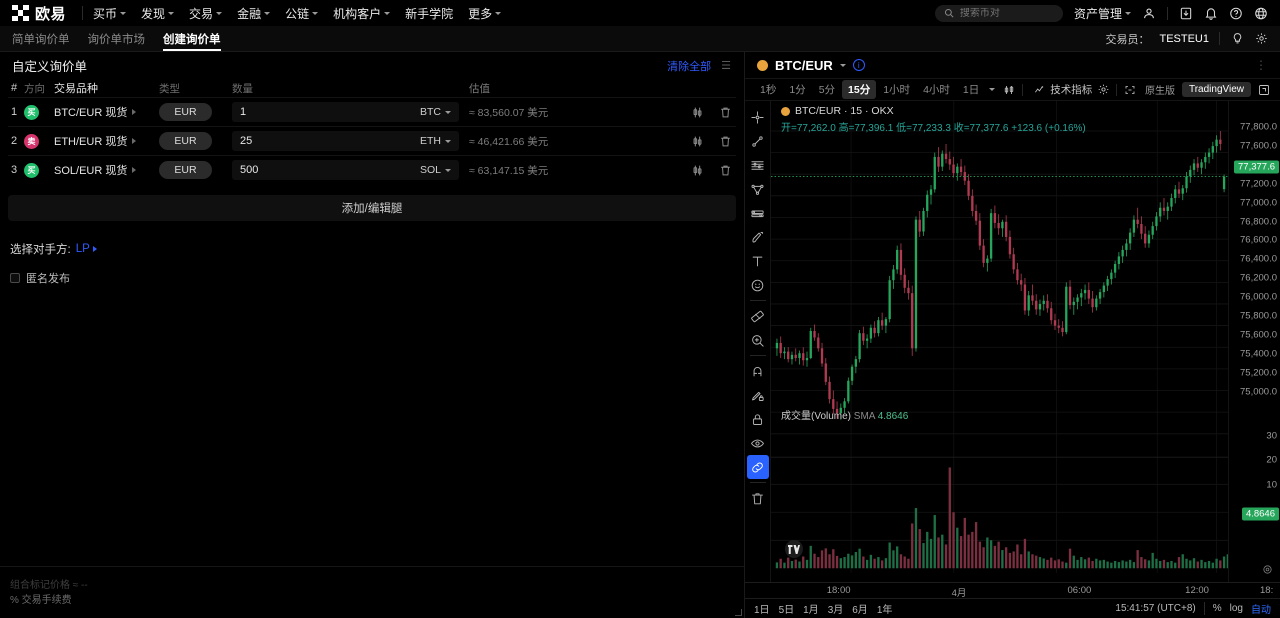 Image resolution: width=1280 pixels, height=618 pixels. I want to click on eye-icon, so click(758, 443).